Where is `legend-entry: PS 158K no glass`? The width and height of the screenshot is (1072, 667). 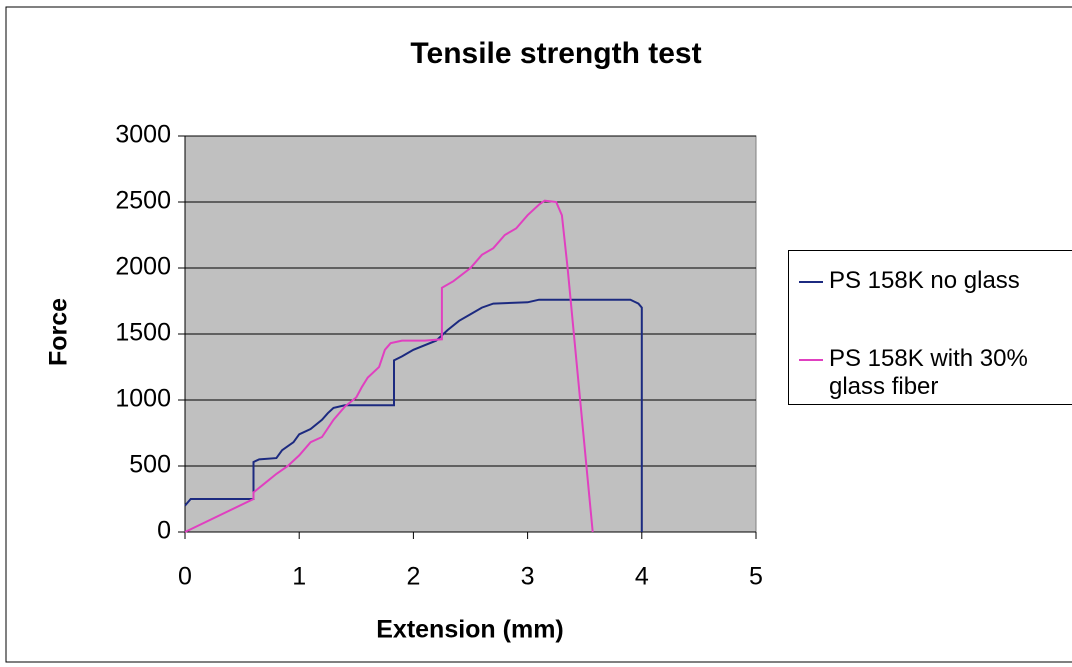 legend-entry: PS 158K no glass is located at coordinates (929, 281).